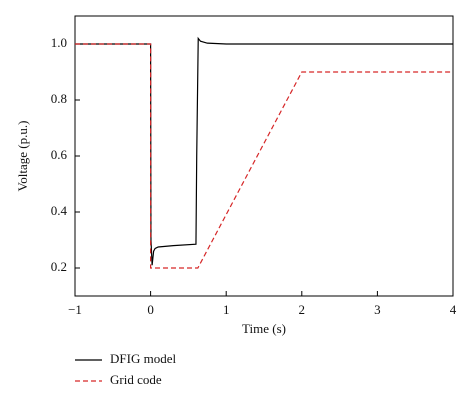 This screenshot has width=474, height=403. I want to click on y-tick-label: 0.6, so click(59, 154).